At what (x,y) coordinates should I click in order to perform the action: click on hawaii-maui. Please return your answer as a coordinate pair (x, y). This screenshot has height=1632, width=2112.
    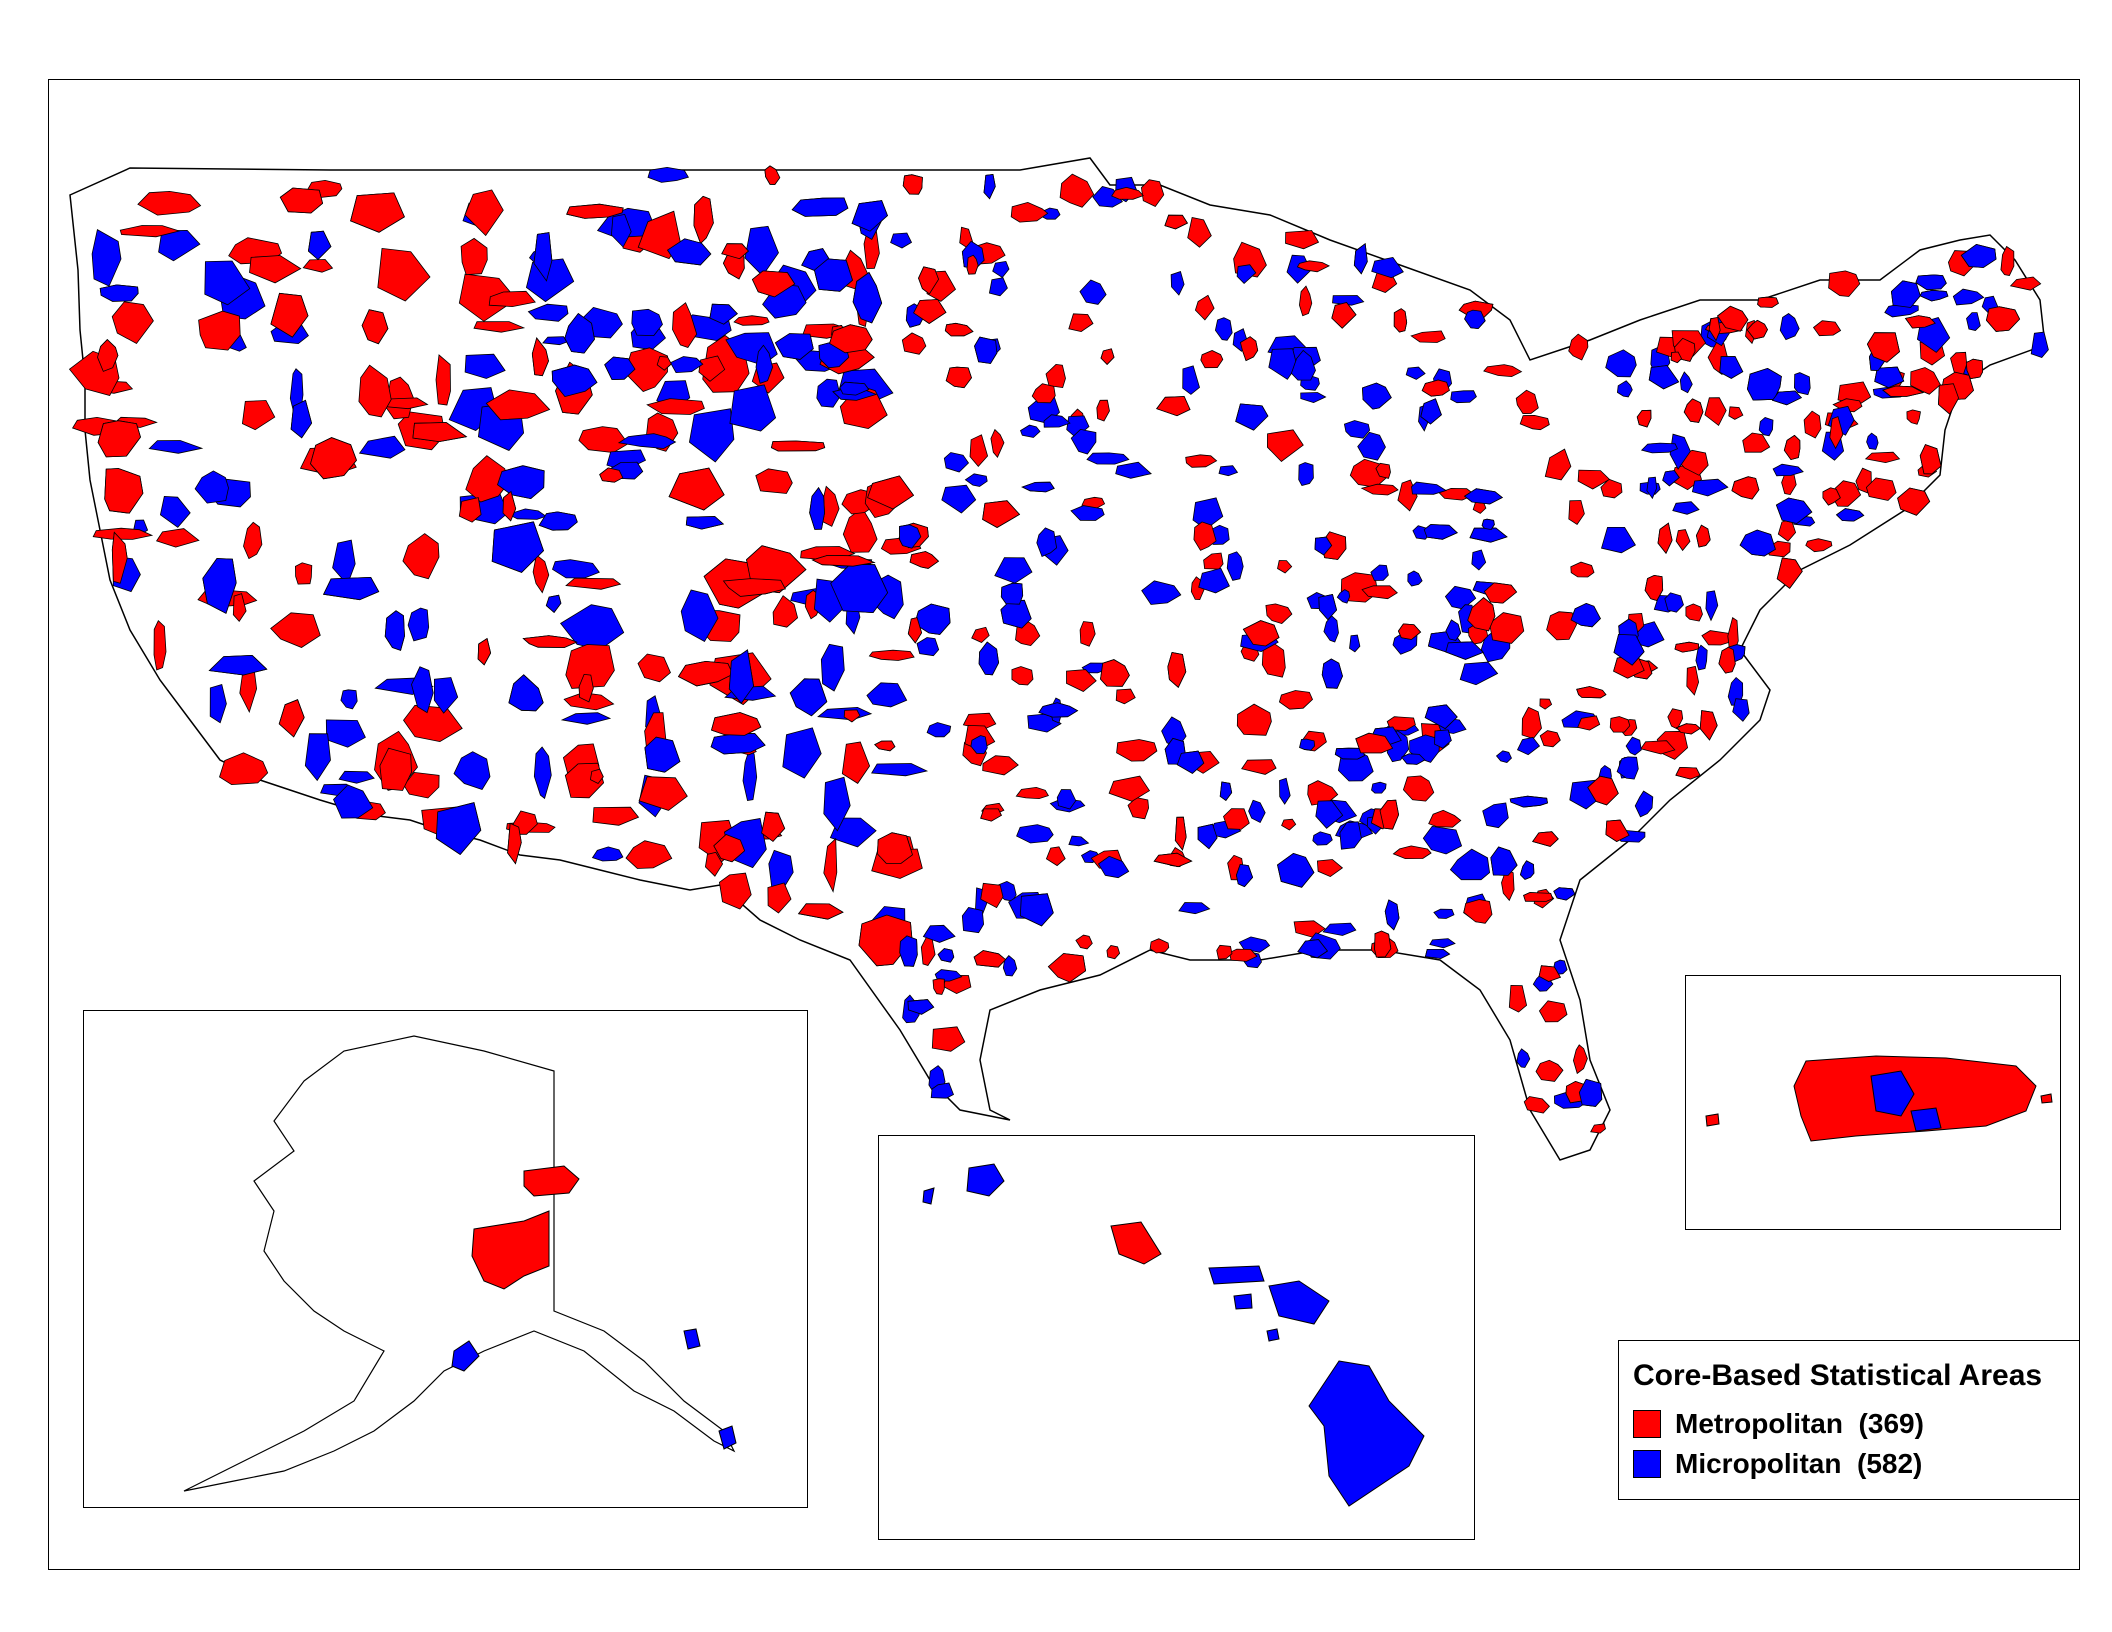
    Looking at the image, I should click on (1299, 1302).